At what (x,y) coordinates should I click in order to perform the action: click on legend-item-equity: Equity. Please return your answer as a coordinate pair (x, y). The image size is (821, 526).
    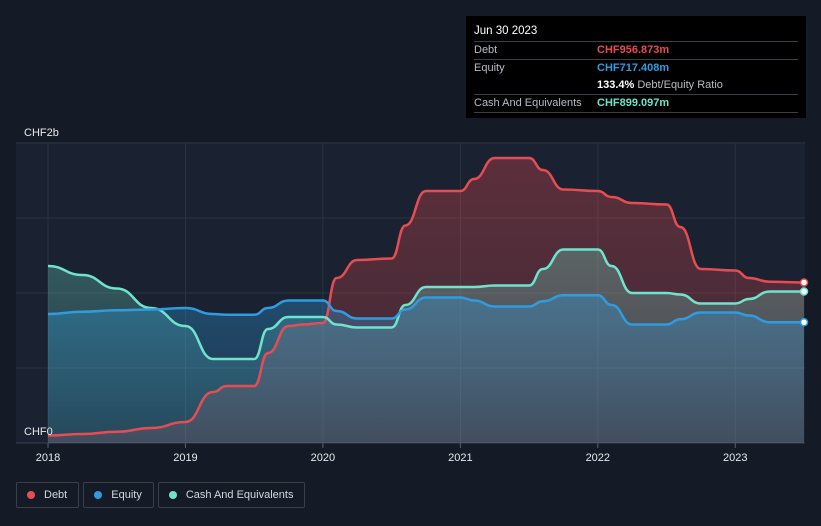
    Looking at the image, I should click on (118, 495).